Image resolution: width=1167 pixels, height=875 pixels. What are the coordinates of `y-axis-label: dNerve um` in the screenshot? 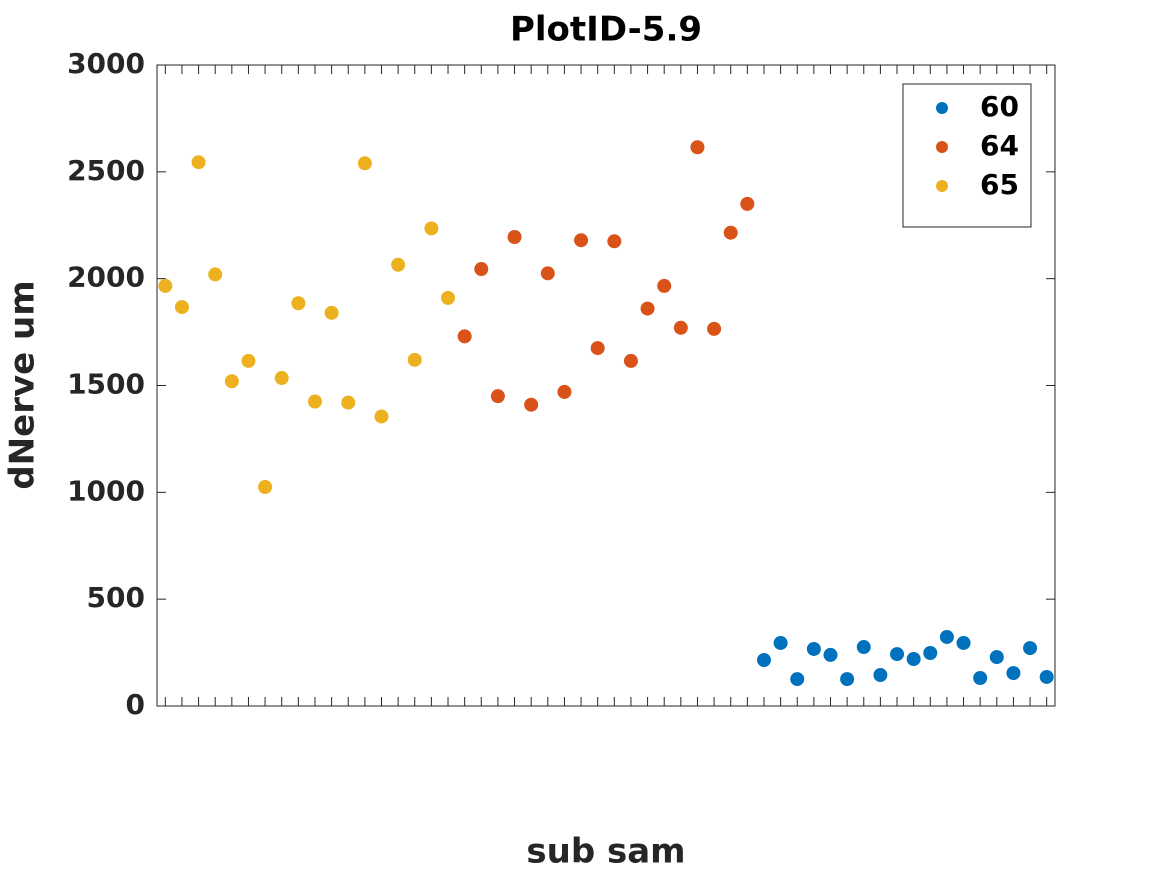 It's located at (23, 384).